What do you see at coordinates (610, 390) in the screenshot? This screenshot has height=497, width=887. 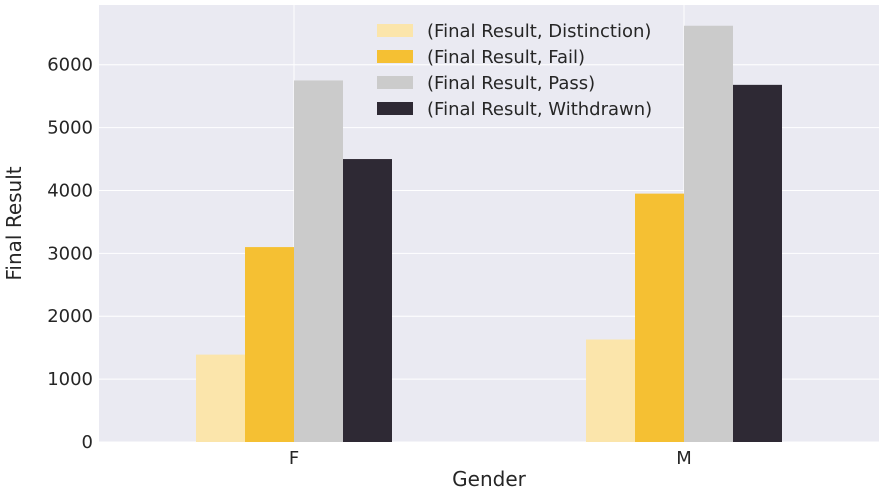 I see `bar-M-final-result-distinction` at bounding box center [610, 390].